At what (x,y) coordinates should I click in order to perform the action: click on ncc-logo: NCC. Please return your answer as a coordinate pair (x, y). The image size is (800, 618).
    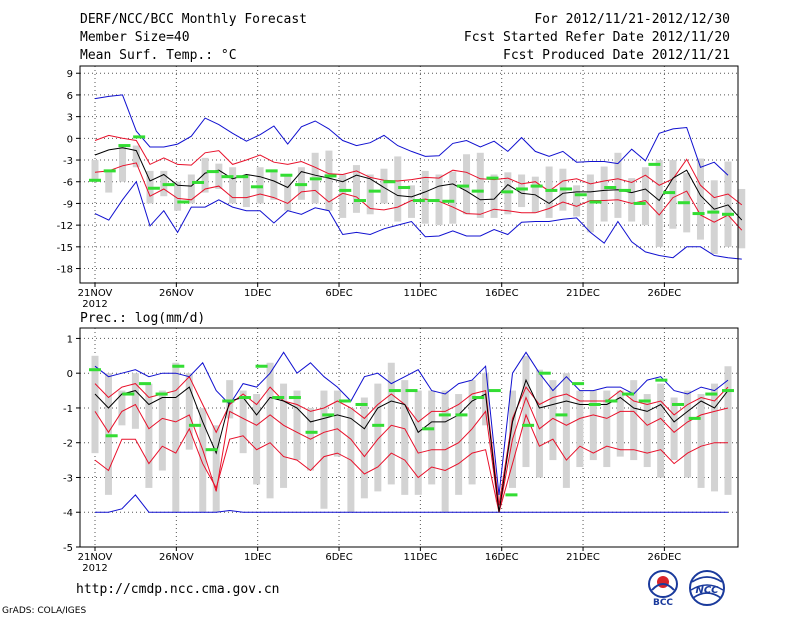
    Looking at the image, I should click on (707, 588).